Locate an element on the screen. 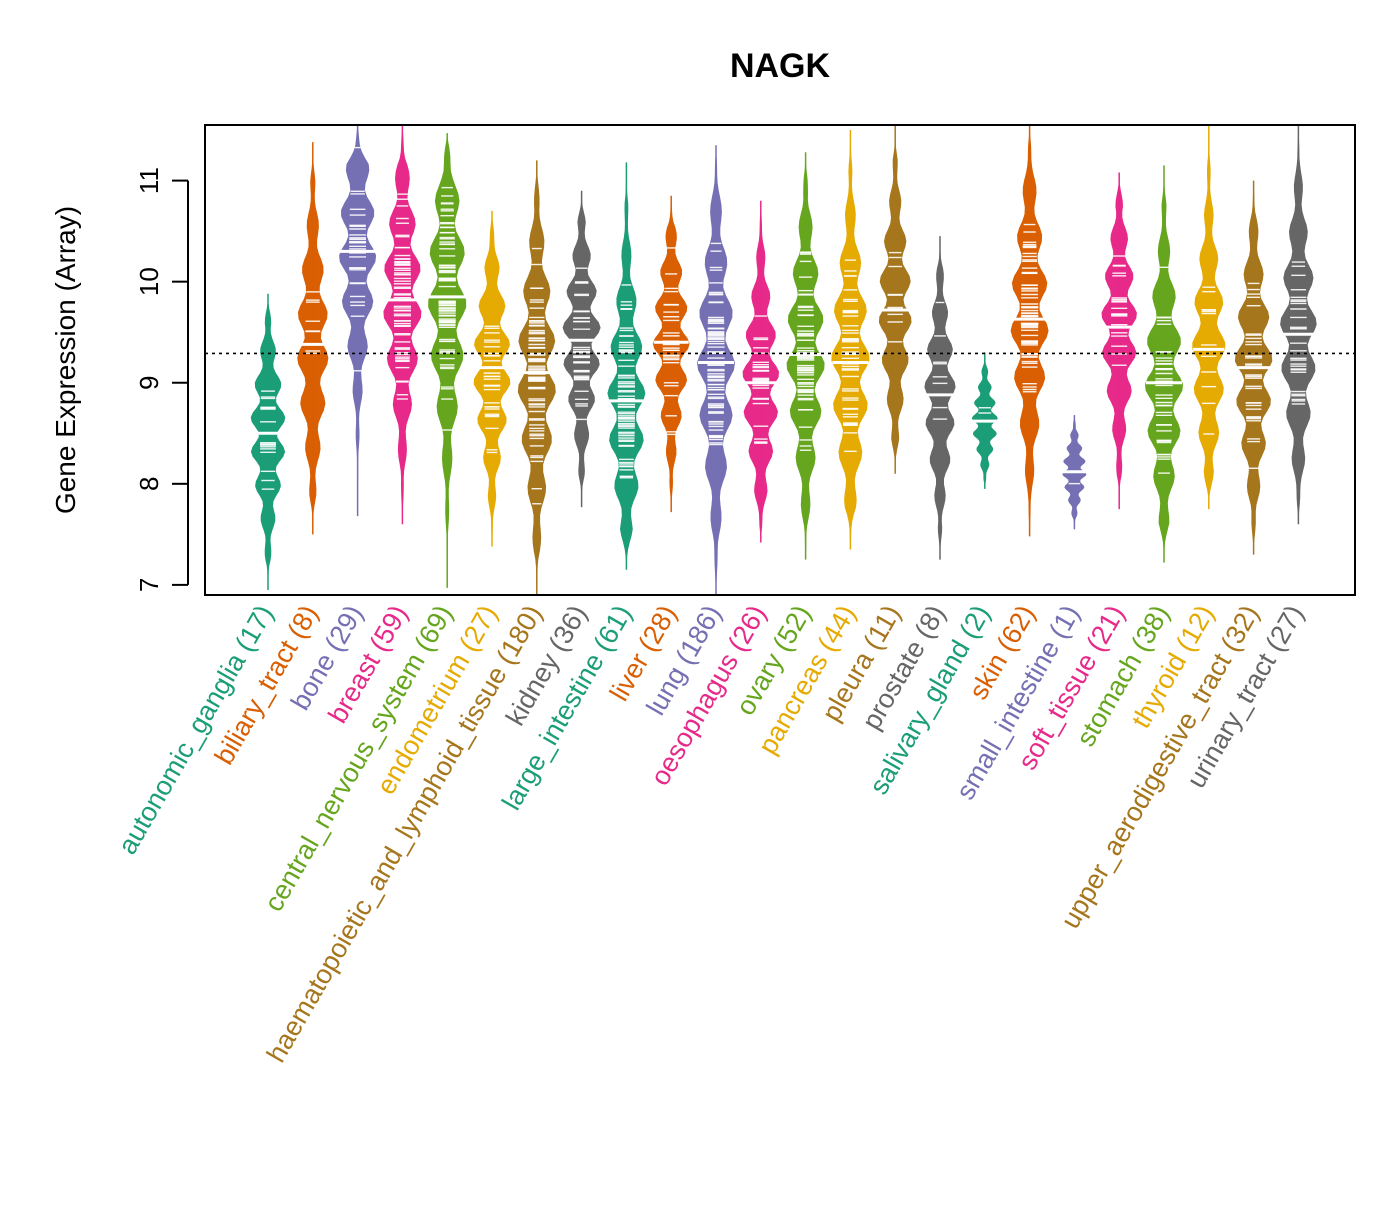  bean-endometrium is located at coordinates (492, 378).